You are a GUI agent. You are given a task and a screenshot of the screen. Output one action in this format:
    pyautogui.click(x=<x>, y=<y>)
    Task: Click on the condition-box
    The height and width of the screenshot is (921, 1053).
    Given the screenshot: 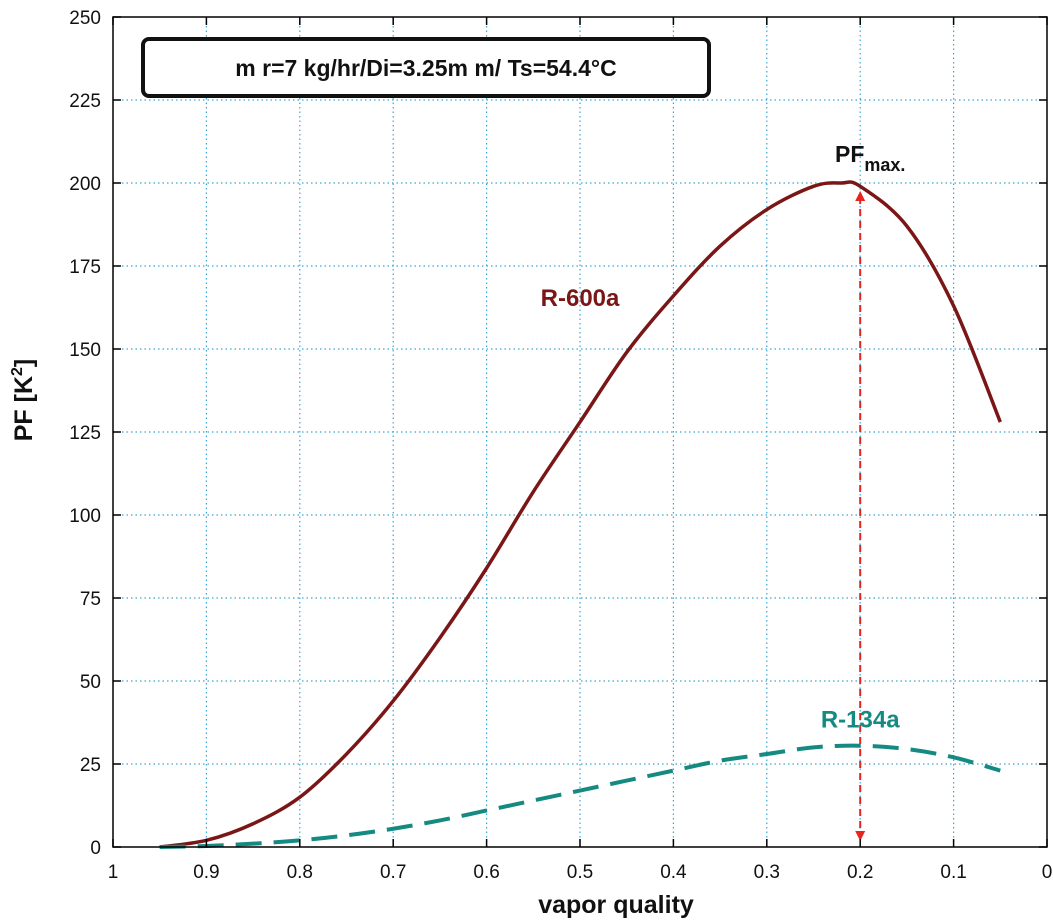 What is the action you would take?
    pyautogui.click(x=426, y=67)
    